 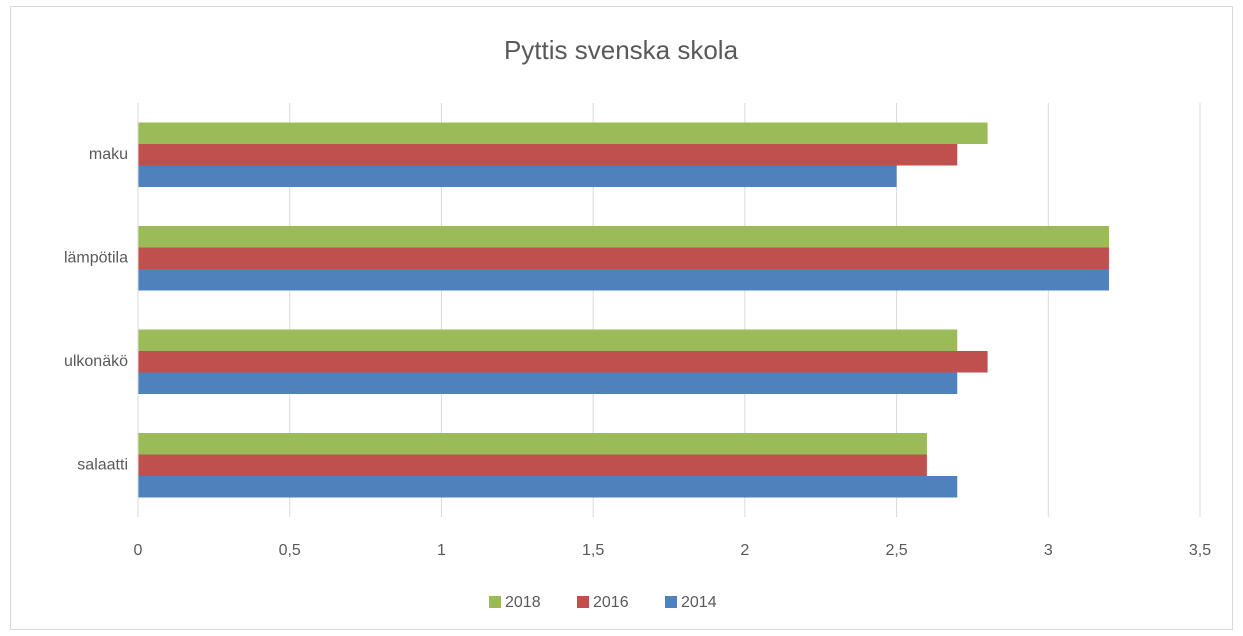 What do you see at coordinates (96, 361) in the screenshot?
I see `y-tick-label: ulkonäkö` at bounding box center [96, 361].